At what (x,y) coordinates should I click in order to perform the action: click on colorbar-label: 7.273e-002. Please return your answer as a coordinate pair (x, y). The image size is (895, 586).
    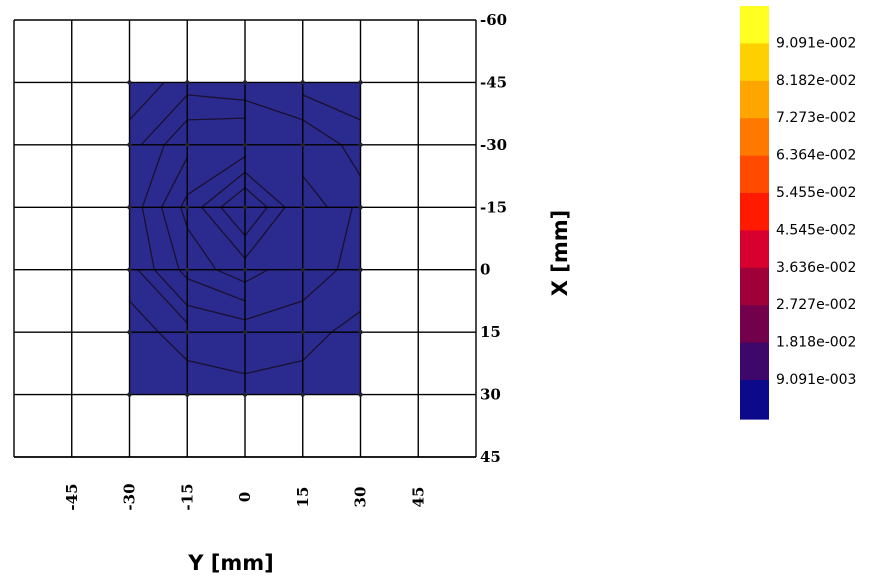
    Looking at the image, I should click on (816, 118).